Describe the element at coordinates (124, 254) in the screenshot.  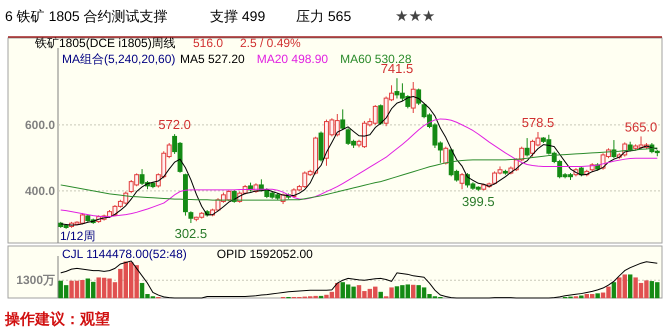
I see `series-label: CJL 1144478.00(52:48)` at that location.